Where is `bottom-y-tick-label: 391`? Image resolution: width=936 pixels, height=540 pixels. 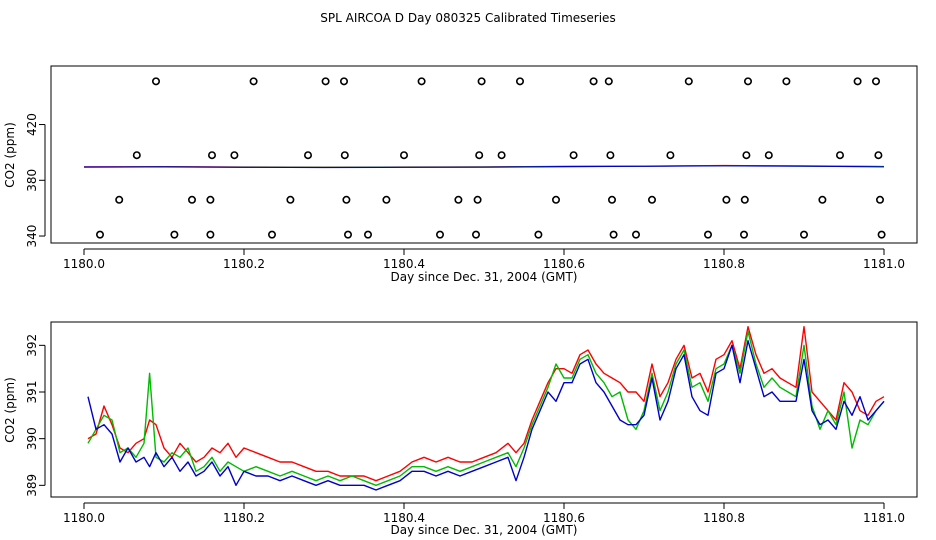
bottom-y-tick-label: 391 is located at coordinates (32, 392).